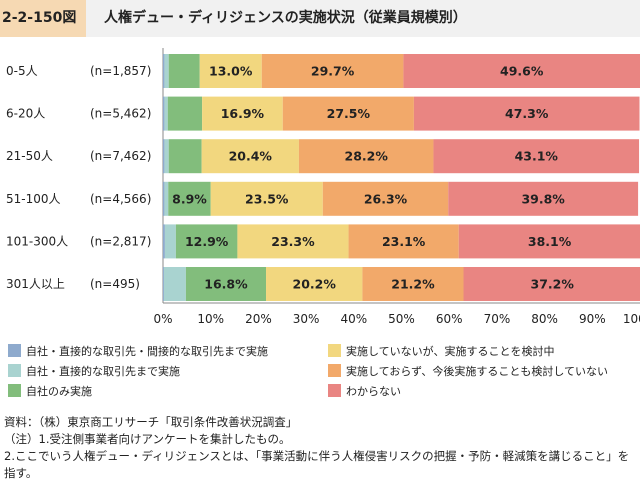 This screenshot has height=498, width=640. Describe the element at coordinates (285, 18) in the screenshot. I see `figure-title: 人権デュー・ディリジェンスの実施状況（従業員規模別）` at that location.